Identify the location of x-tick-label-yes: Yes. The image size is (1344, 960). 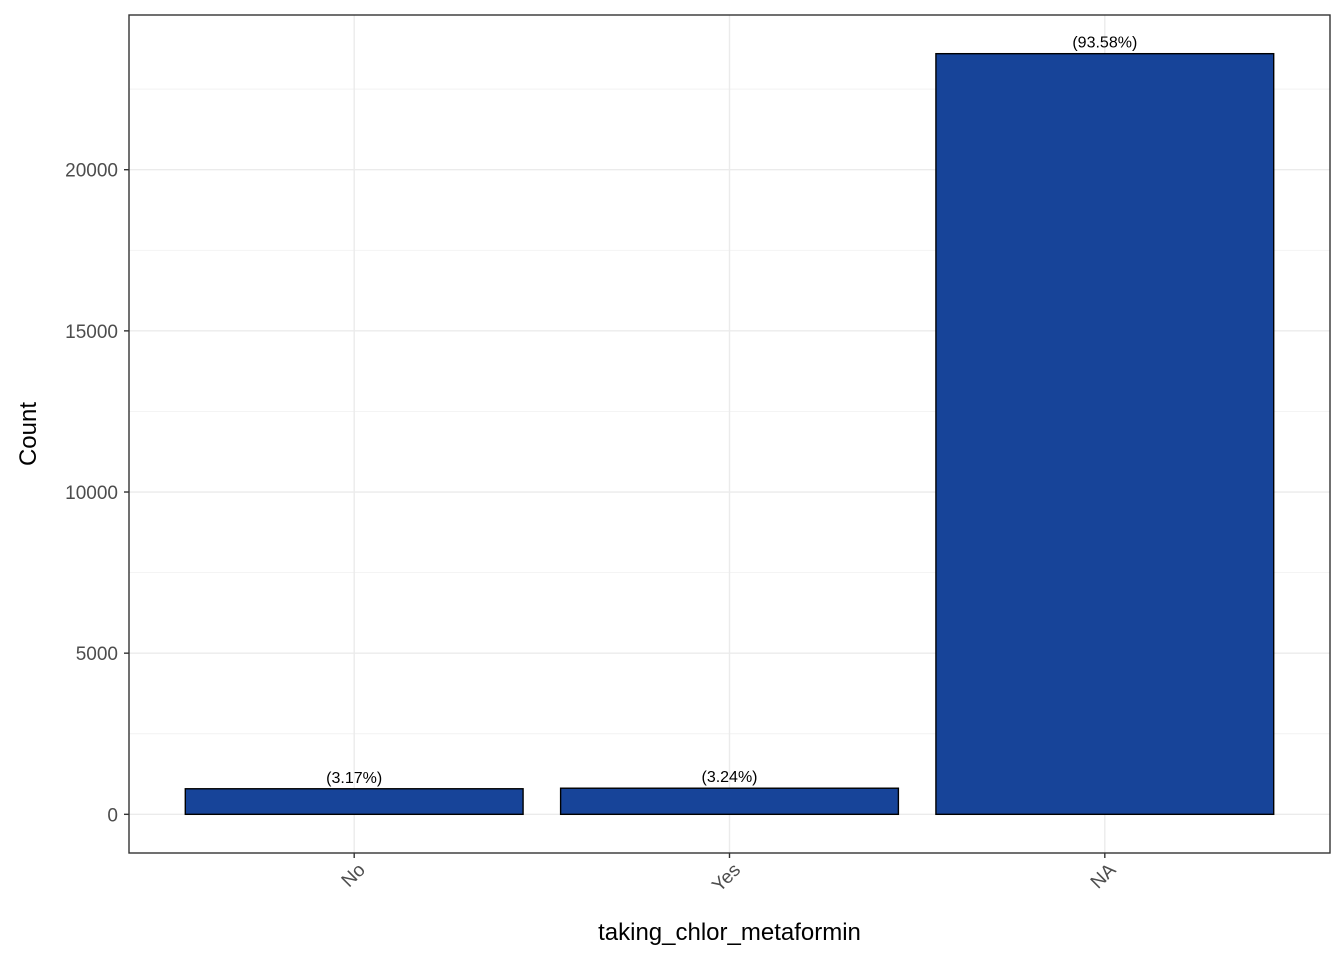
(726, 878).